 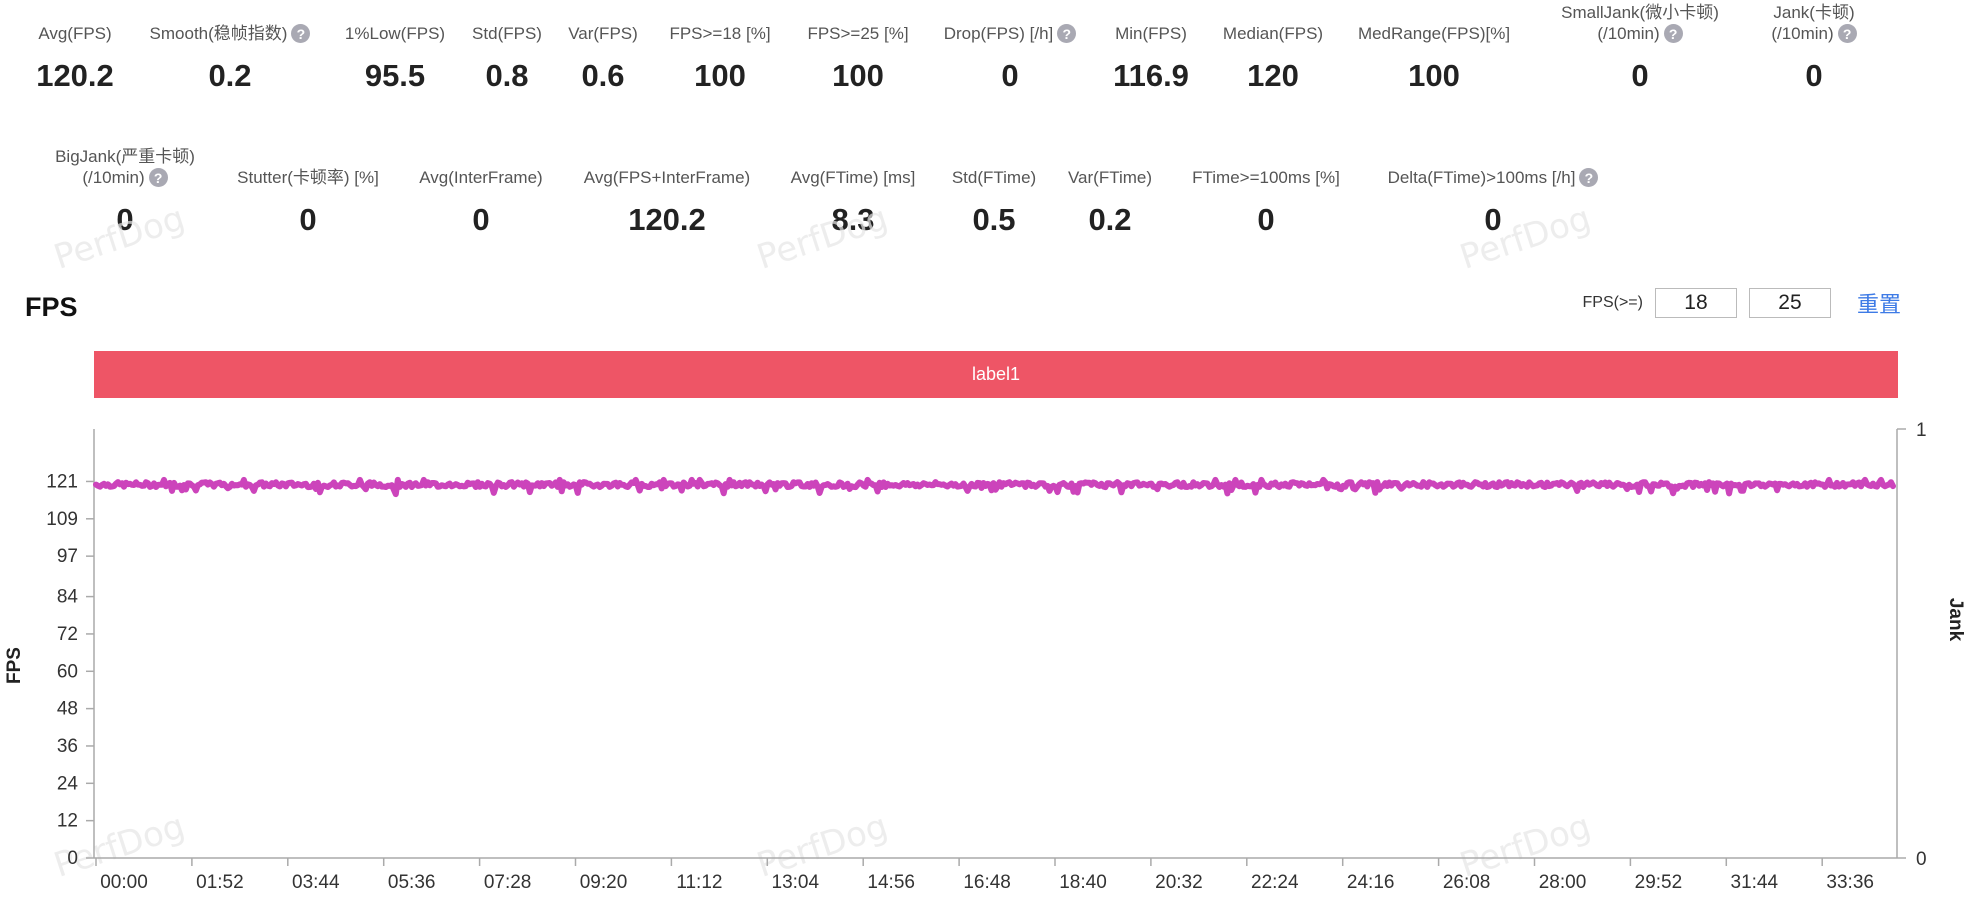 I want to click on threshold-controls: FPS(>=) 重置, so click(x=1742, y=303).